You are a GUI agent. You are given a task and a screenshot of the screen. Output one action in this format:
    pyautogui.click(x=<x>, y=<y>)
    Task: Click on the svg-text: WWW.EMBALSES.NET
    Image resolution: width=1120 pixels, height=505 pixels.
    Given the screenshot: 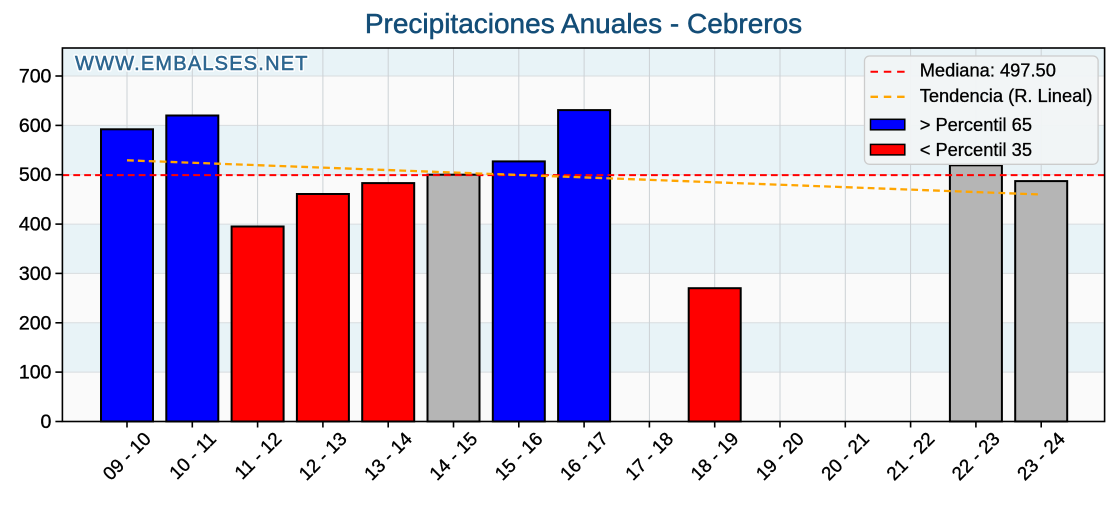 What is the action you would take?
    pyautogui.click(x=192, y=64)
    